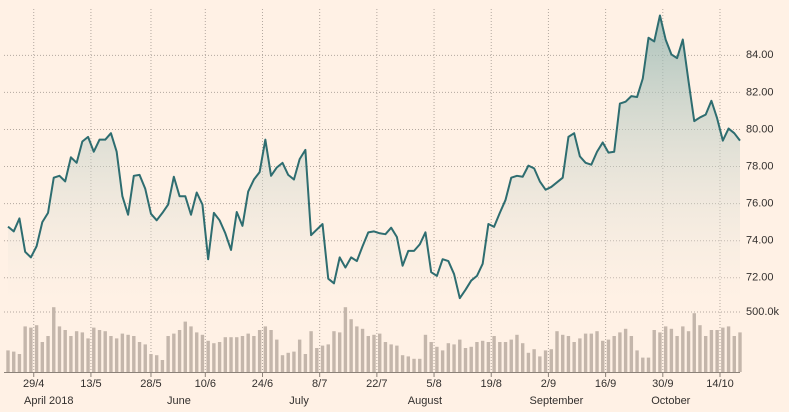 Image resolution: width=789 pixels, height=412 pixels. I want to click on month-label: April 2018, so click(49, 401).